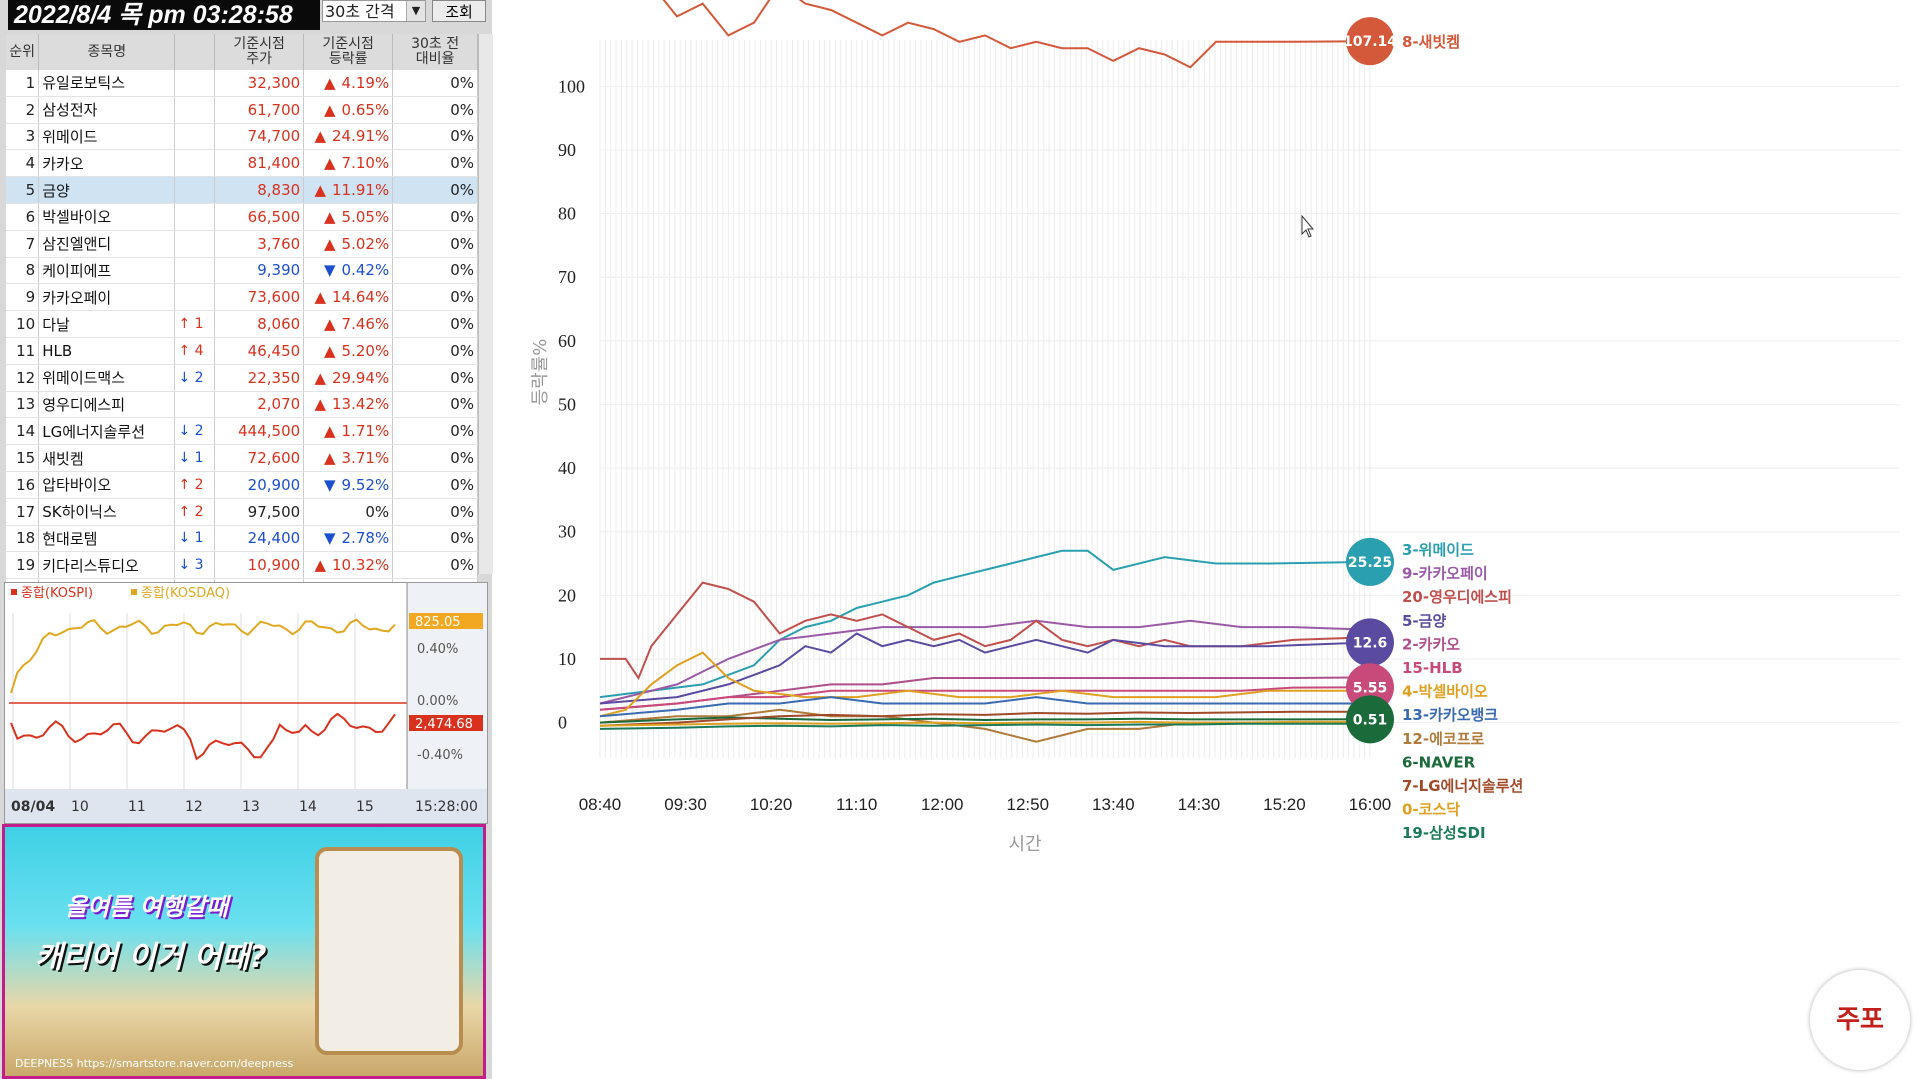 This screenshot has width=1918, height=1079. I want to click on chevron-down-icon: ▼, so click(415, 11).